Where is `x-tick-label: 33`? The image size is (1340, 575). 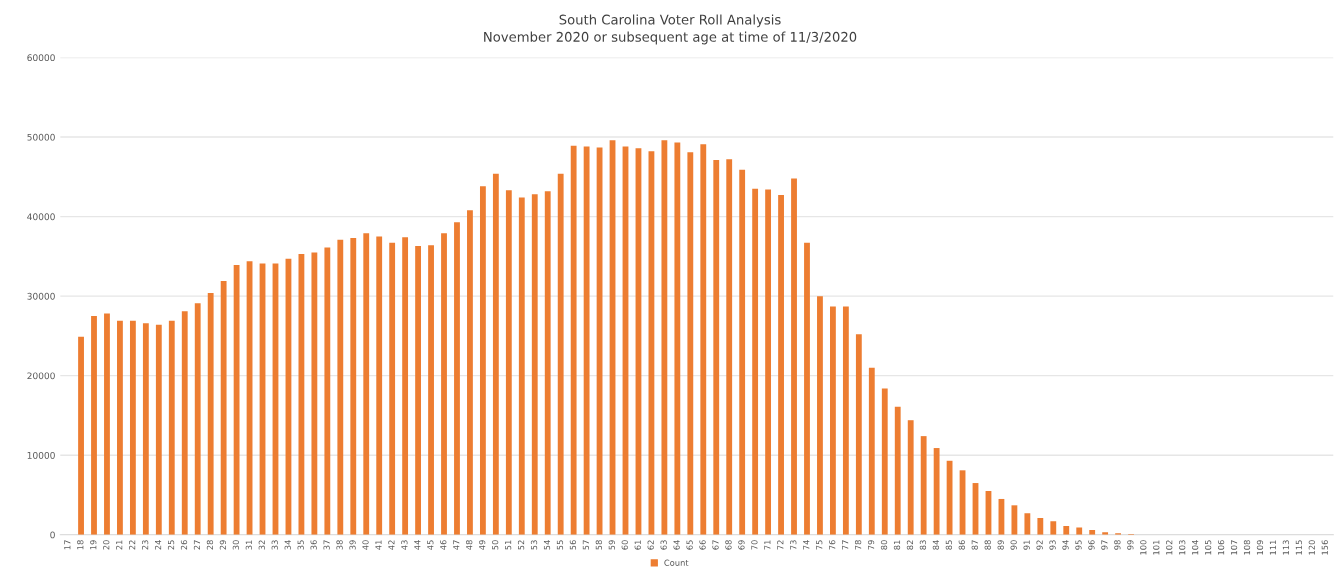
x-tick-label: 33 is located at coordinates (274, 545).